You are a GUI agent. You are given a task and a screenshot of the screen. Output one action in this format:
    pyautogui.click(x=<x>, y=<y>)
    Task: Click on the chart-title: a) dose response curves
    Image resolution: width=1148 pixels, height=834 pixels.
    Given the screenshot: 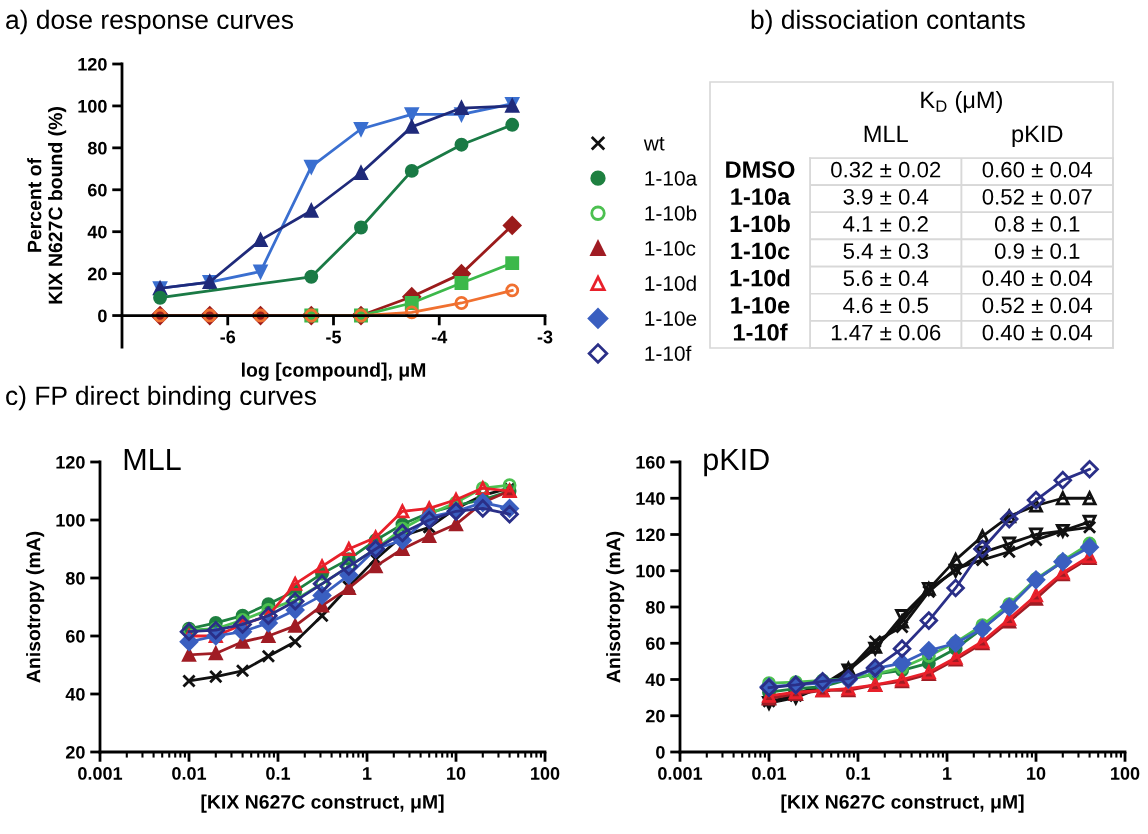 What is the action you would take?
    pyautogui.click(x=150, y=22)
    